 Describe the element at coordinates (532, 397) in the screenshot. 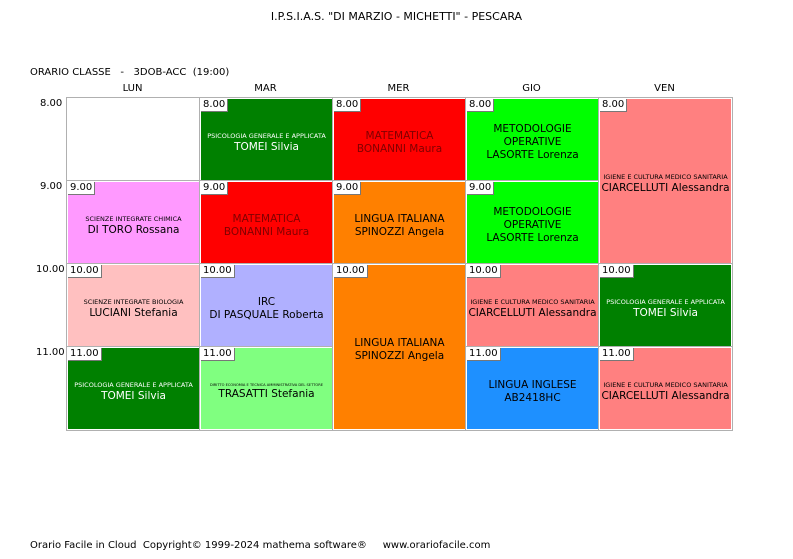

I see `lesson-teacher: AB2418HC` at that location.